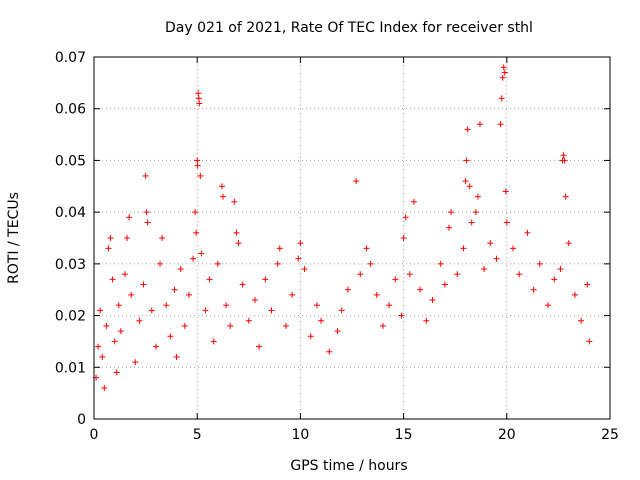 This screenshot has height=480, width=640. I want to click on x-tick-label: 0, so click(94, 435).